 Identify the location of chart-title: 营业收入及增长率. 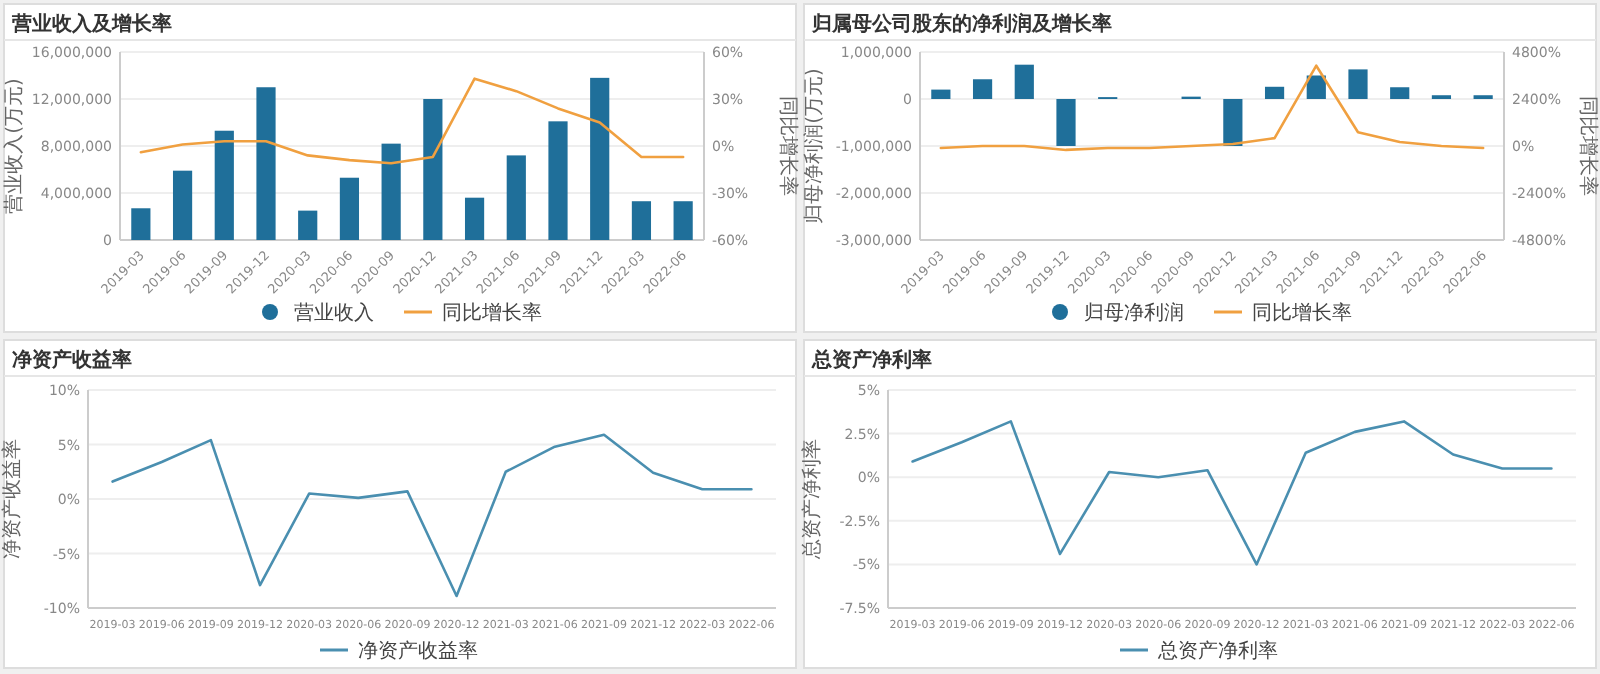
(91, 24).